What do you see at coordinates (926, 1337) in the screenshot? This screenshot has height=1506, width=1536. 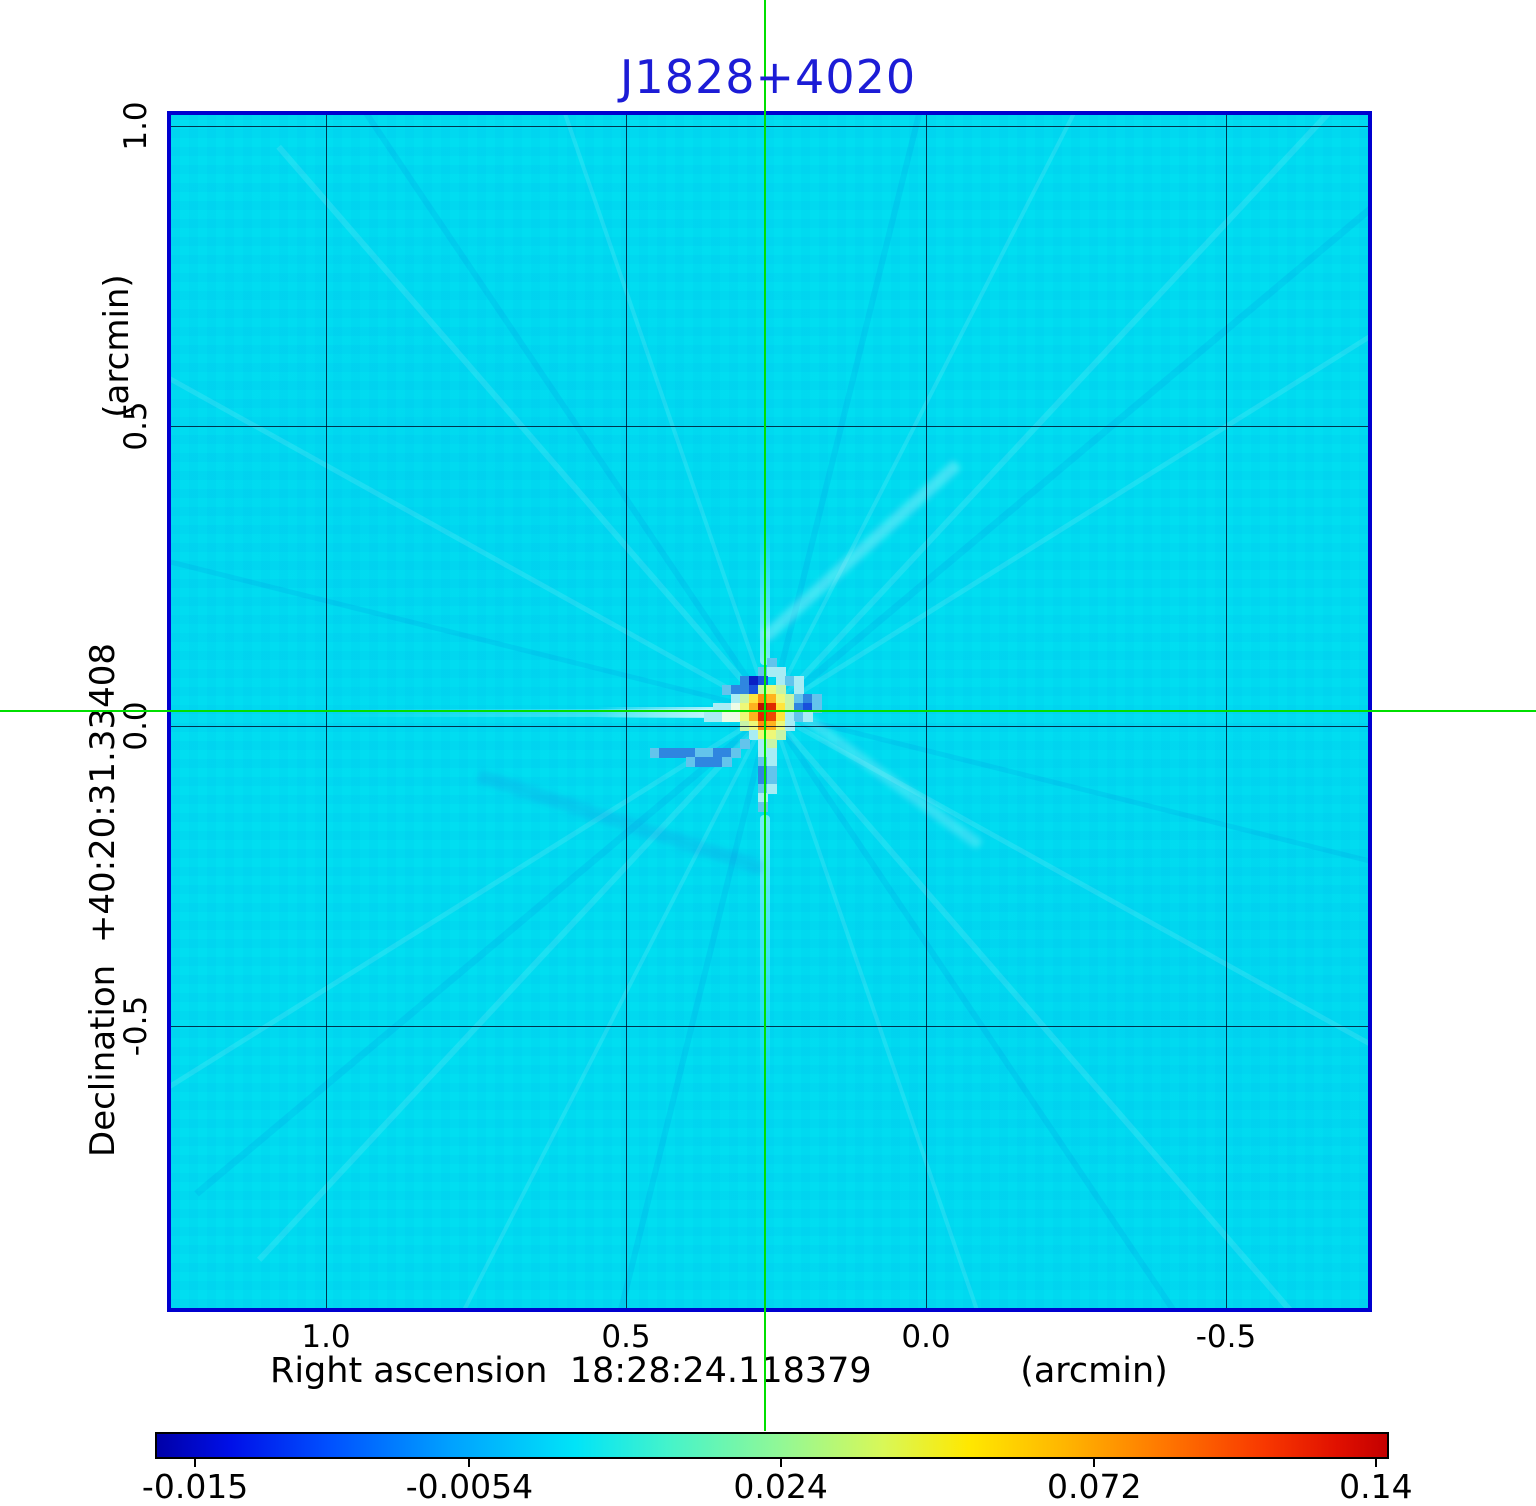 I see `x-tick-label: 0.0` at bounding box center [926, 1337].